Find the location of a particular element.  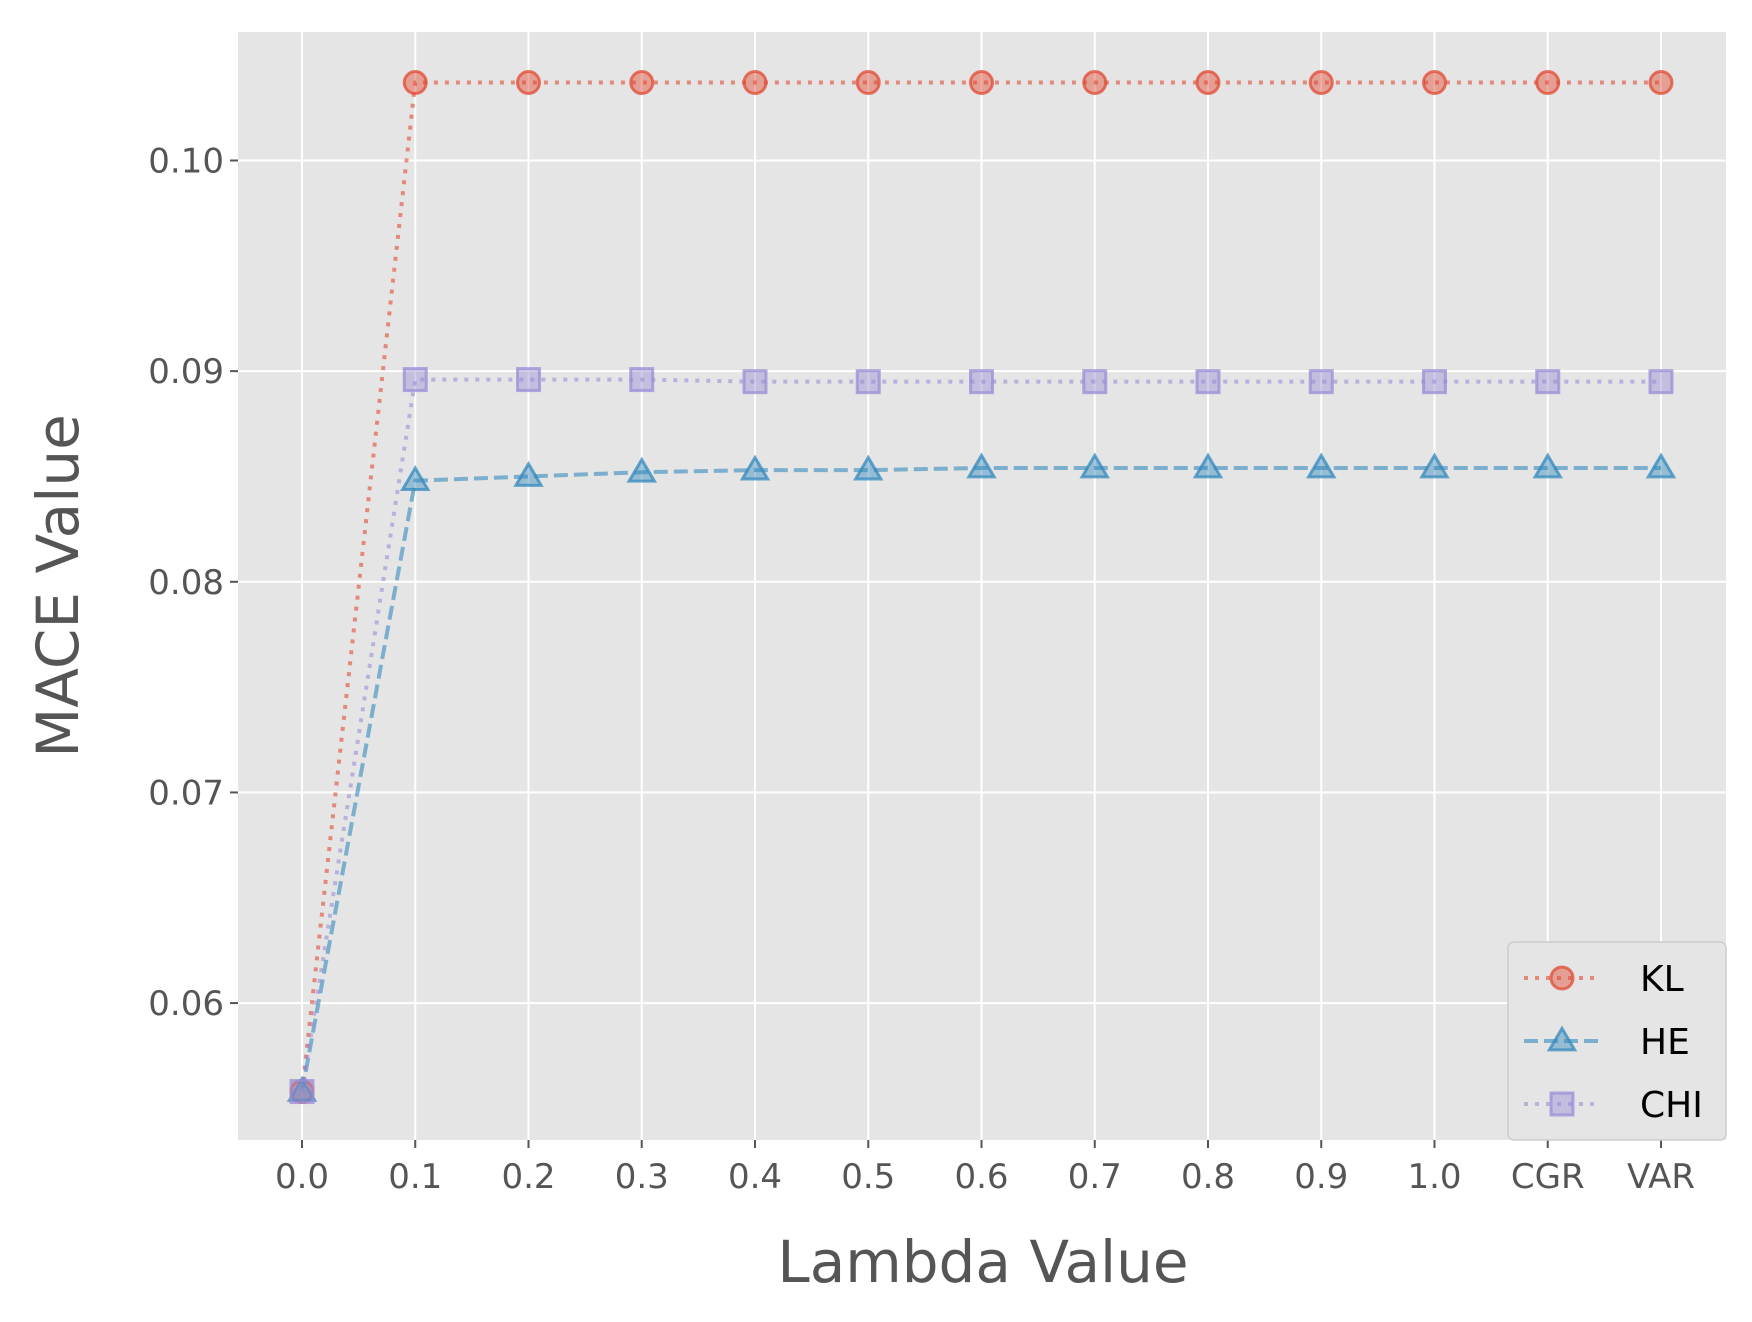

x-tick-label: 0.6 is located at coordinates (981, 1177).